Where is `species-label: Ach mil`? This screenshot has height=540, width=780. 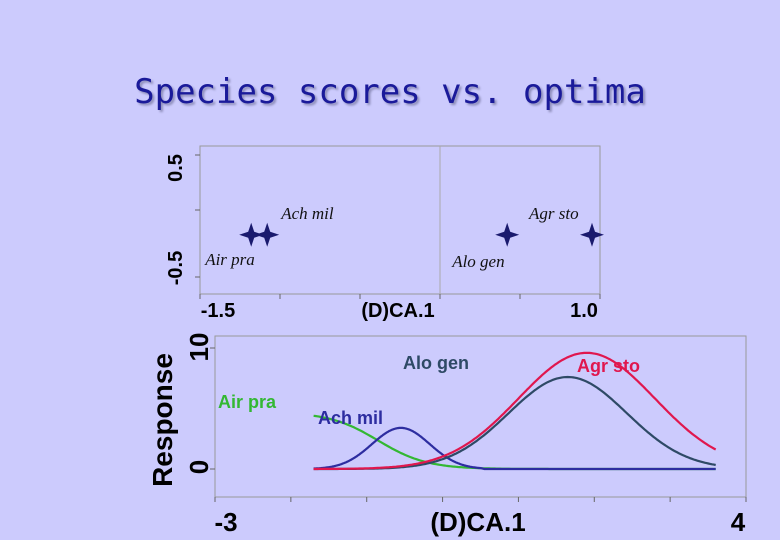
species-label: Ach mil is located at coordinates (307, 213).